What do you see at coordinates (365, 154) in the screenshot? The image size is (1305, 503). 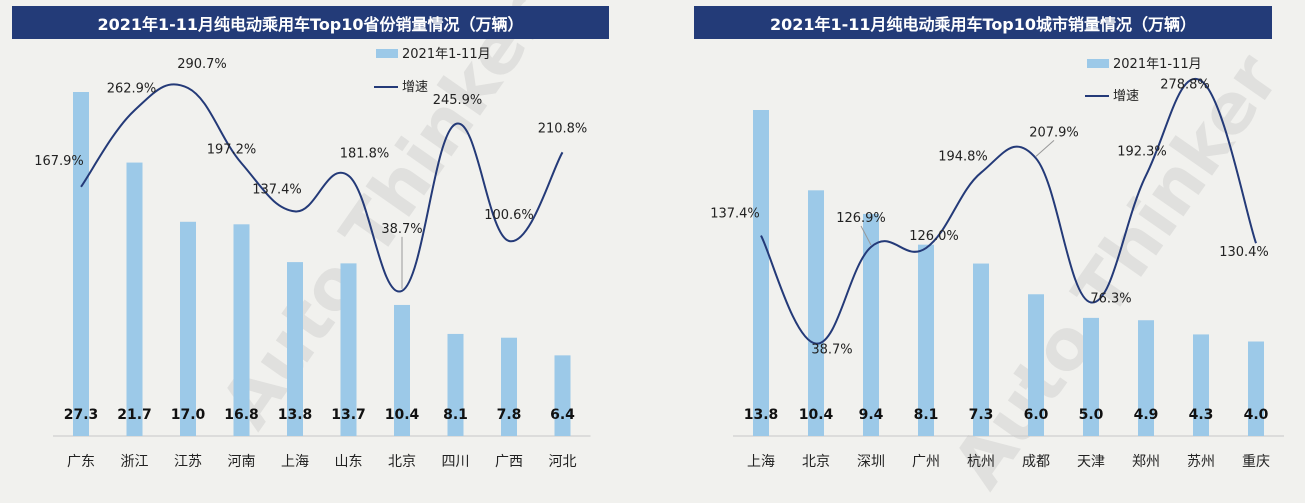 I see `growth-data-label: 181.8%` at bounding box center [365, 154].